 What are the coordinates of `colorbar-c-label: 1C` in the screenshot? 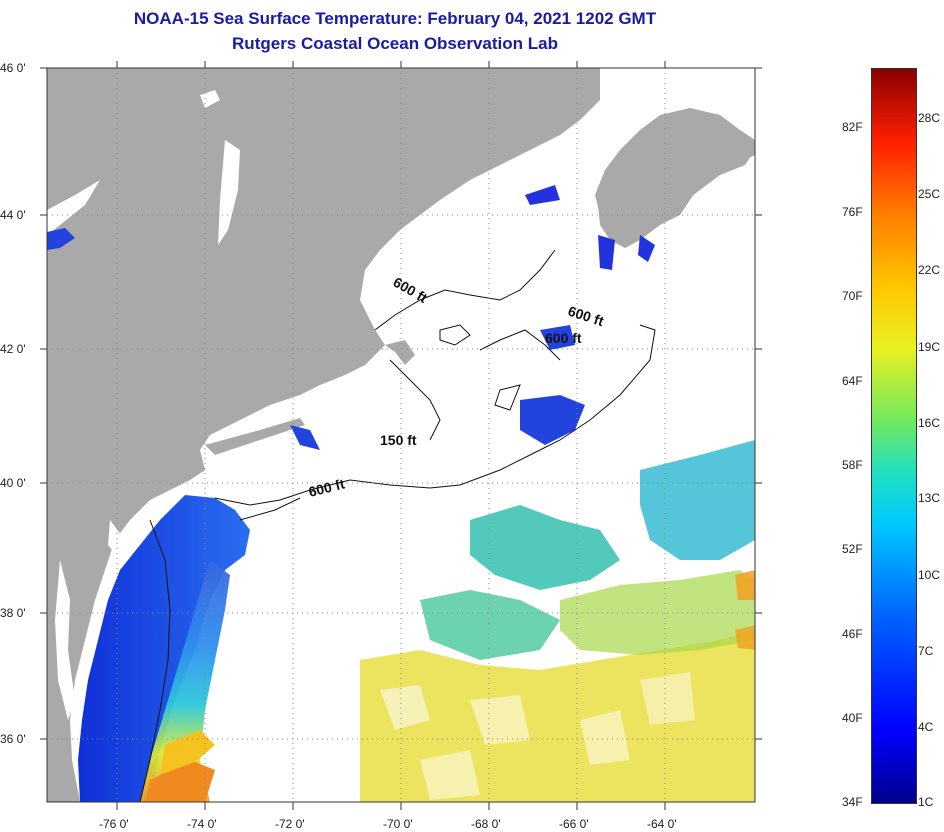 It's located at (926, 802).